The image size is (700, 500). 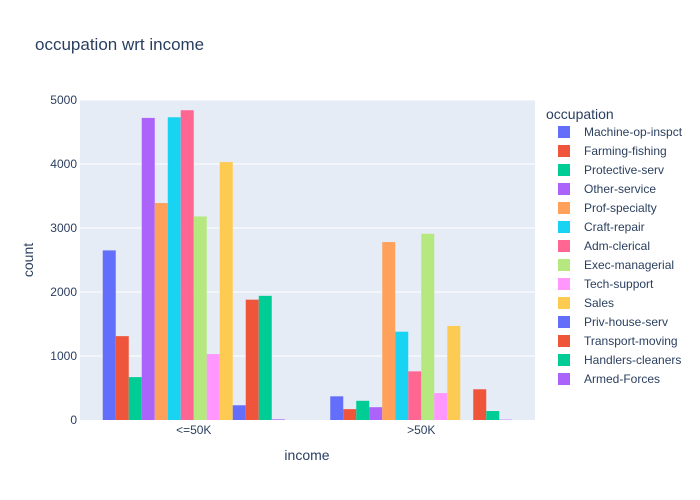 I want to click on legend-label: Protective-serv, so click(x=624, y=170).